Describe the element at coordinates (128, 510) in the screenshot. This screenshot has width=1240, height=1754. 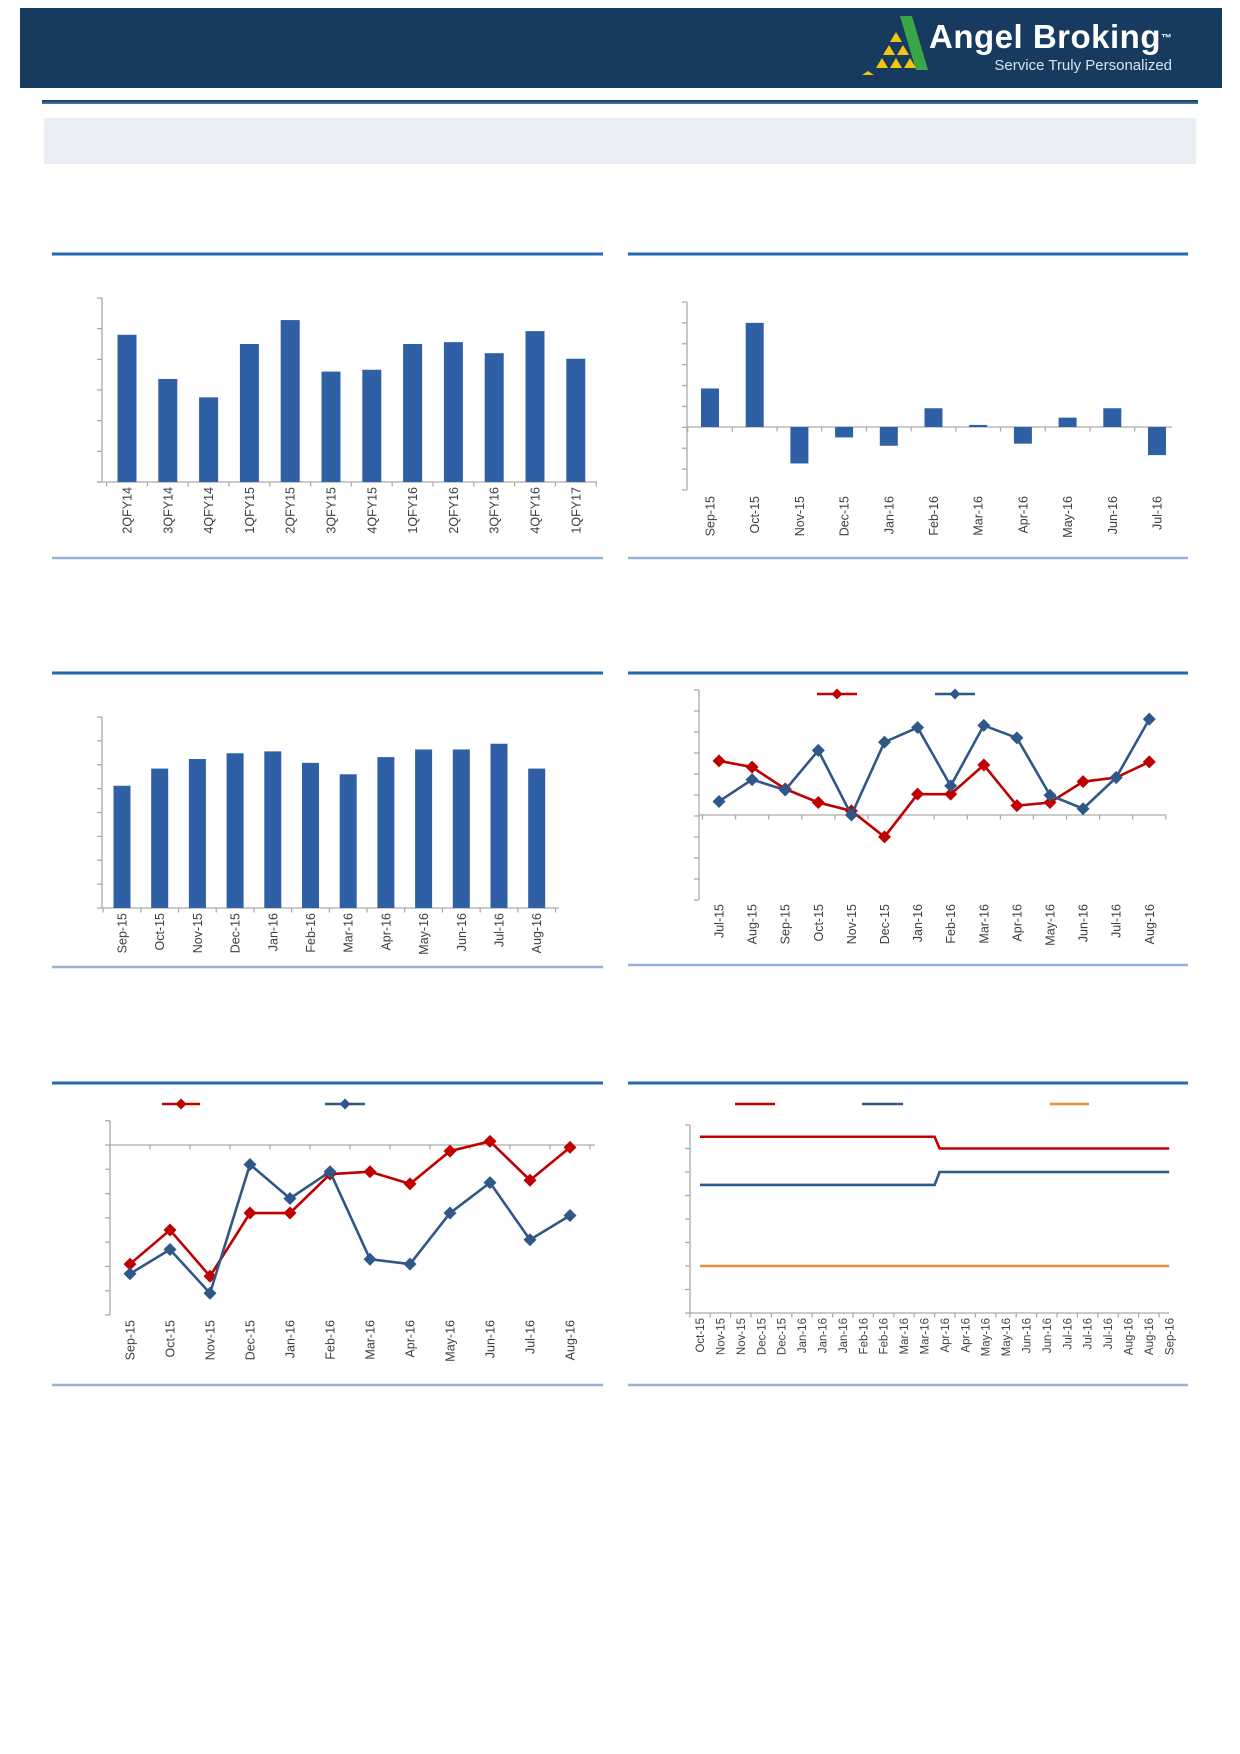
I see `x-label: 2QFY14` at that location.